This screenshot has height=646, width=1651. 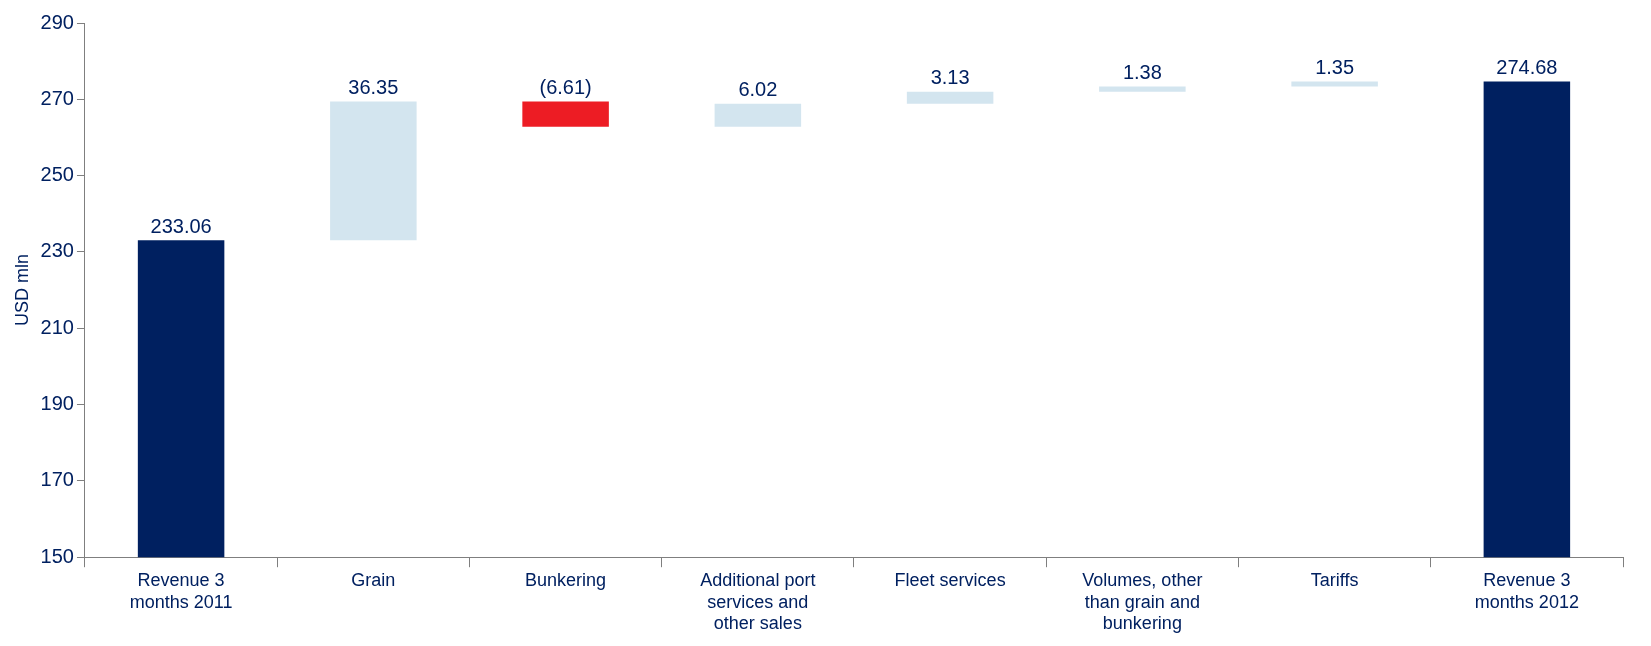 I want to click on y-tick-label: 250, so click(x=57, y=174).